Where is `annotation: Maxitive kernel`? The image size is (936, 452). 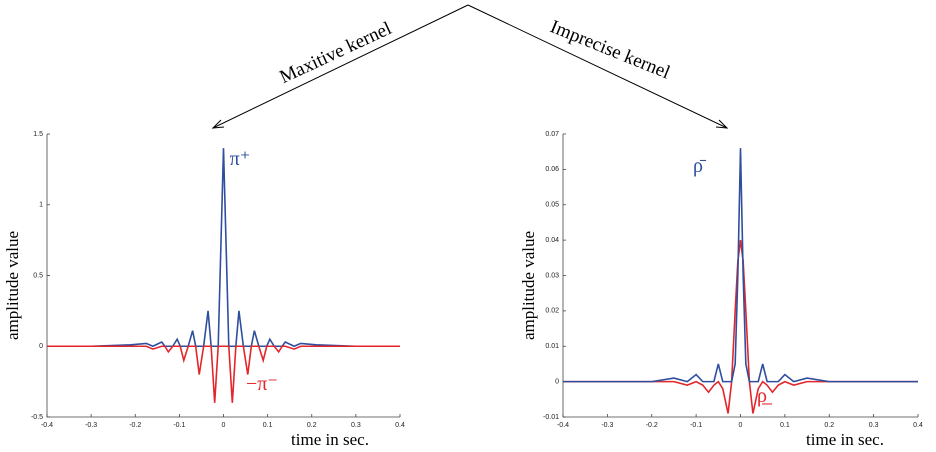 annotation: Maxitive kernel is located at coordinates (335, 53).